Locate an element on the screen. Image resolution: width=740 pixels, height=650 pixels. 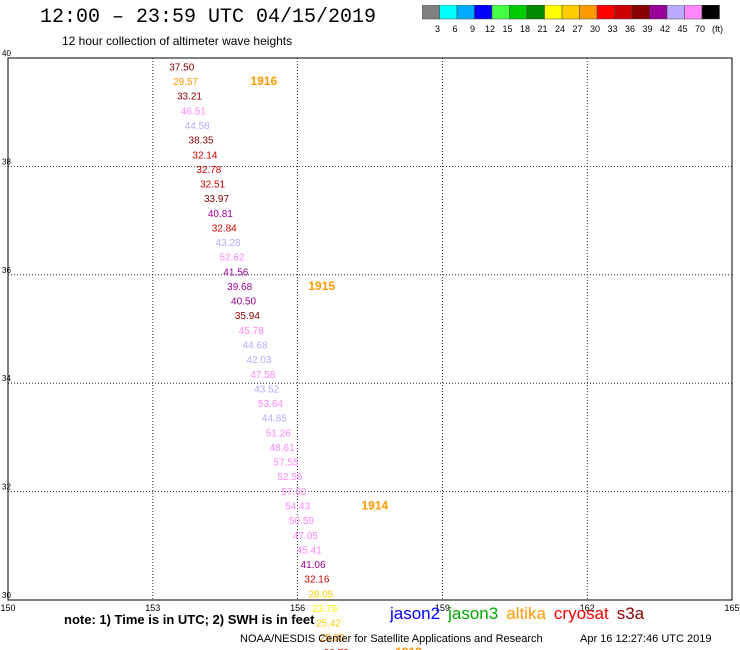
swh-data-point: 37.50 is located at coordinates (181, 67).